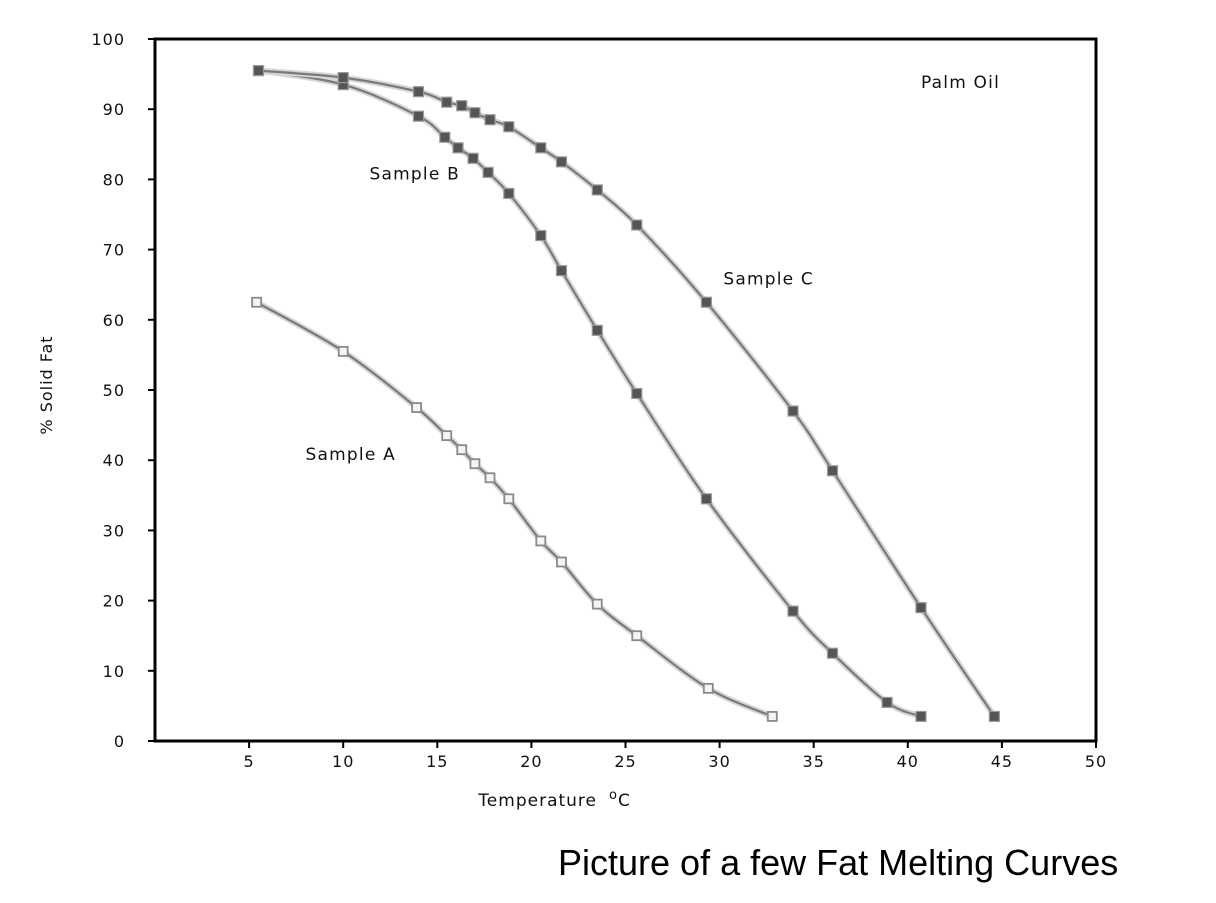  I want to click on y-axis-title: % Solid Fat, so click(46, 384).